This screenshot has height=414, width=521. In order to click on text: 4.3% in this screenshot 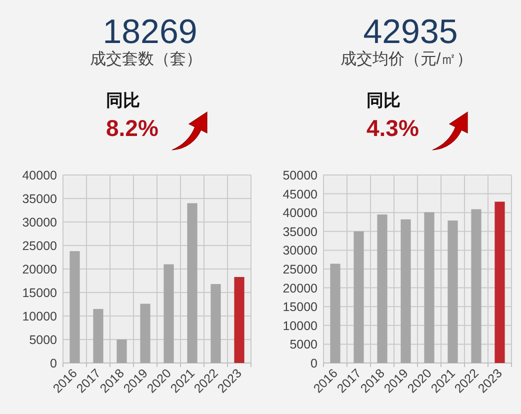, I will do `click(392, 128)`.